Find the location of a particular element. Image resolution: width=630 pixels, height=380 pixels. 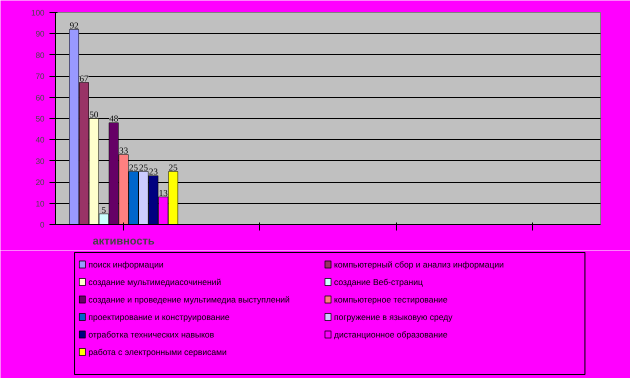

y-tick-label: 40 is located at coordinates (41, 140).